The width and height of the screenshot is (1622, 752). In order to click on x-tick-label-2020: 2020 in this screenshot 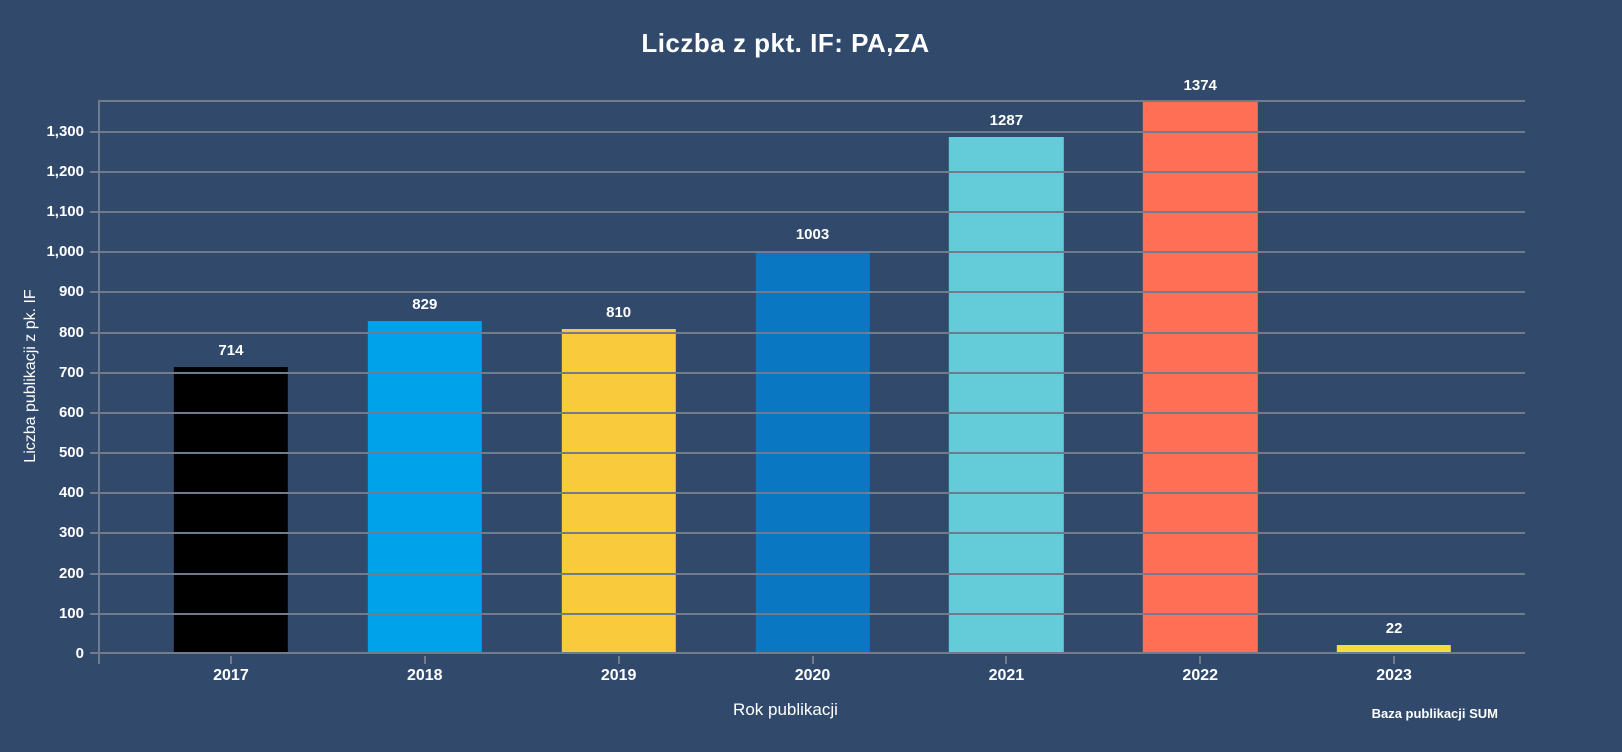, I will do `click(812, 675)`.